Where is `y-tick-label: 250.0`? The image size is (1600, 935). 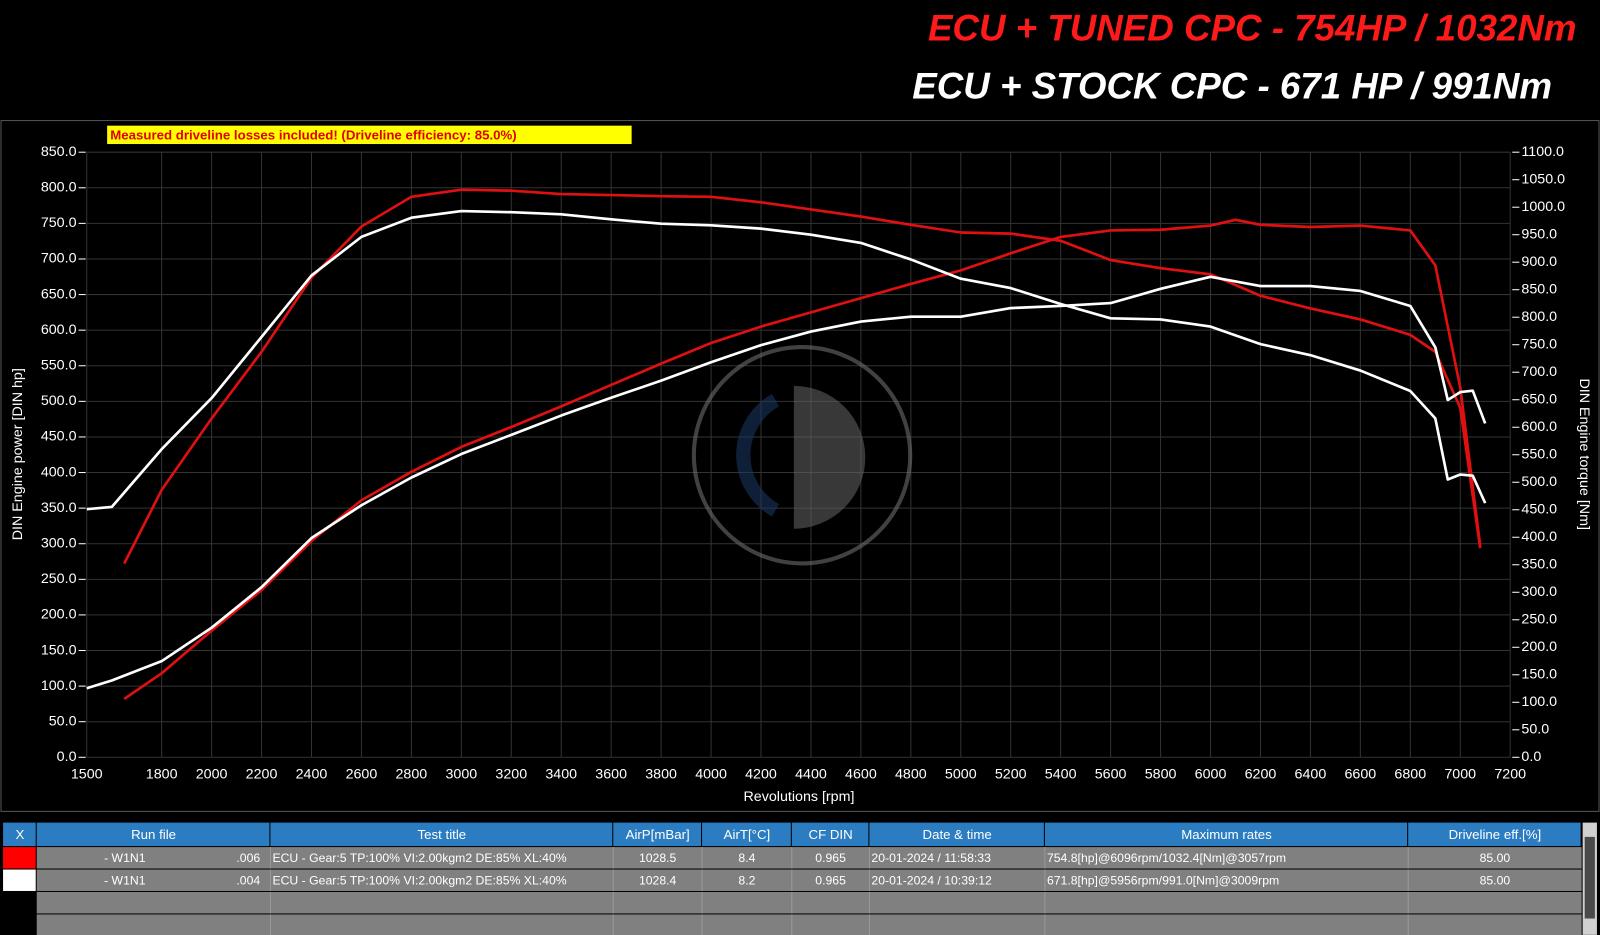
y-tick-label: 250.0 is located at coordinates (59, 579).